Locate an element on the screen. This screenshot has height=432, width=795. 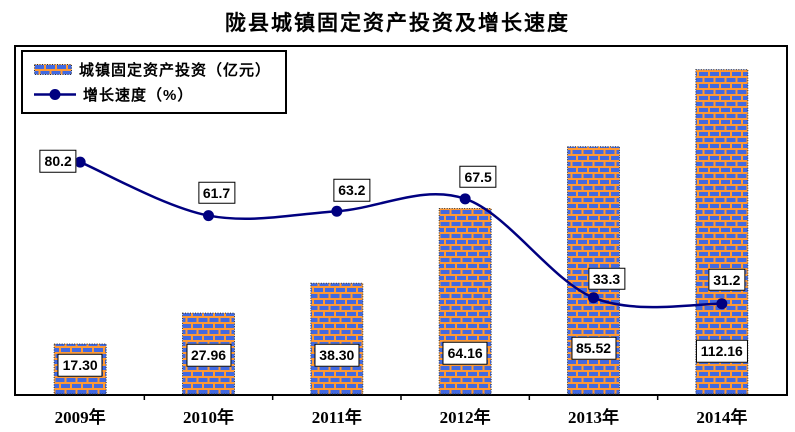
bar-value-label: 112.16 is located at coordinates (721, 351).